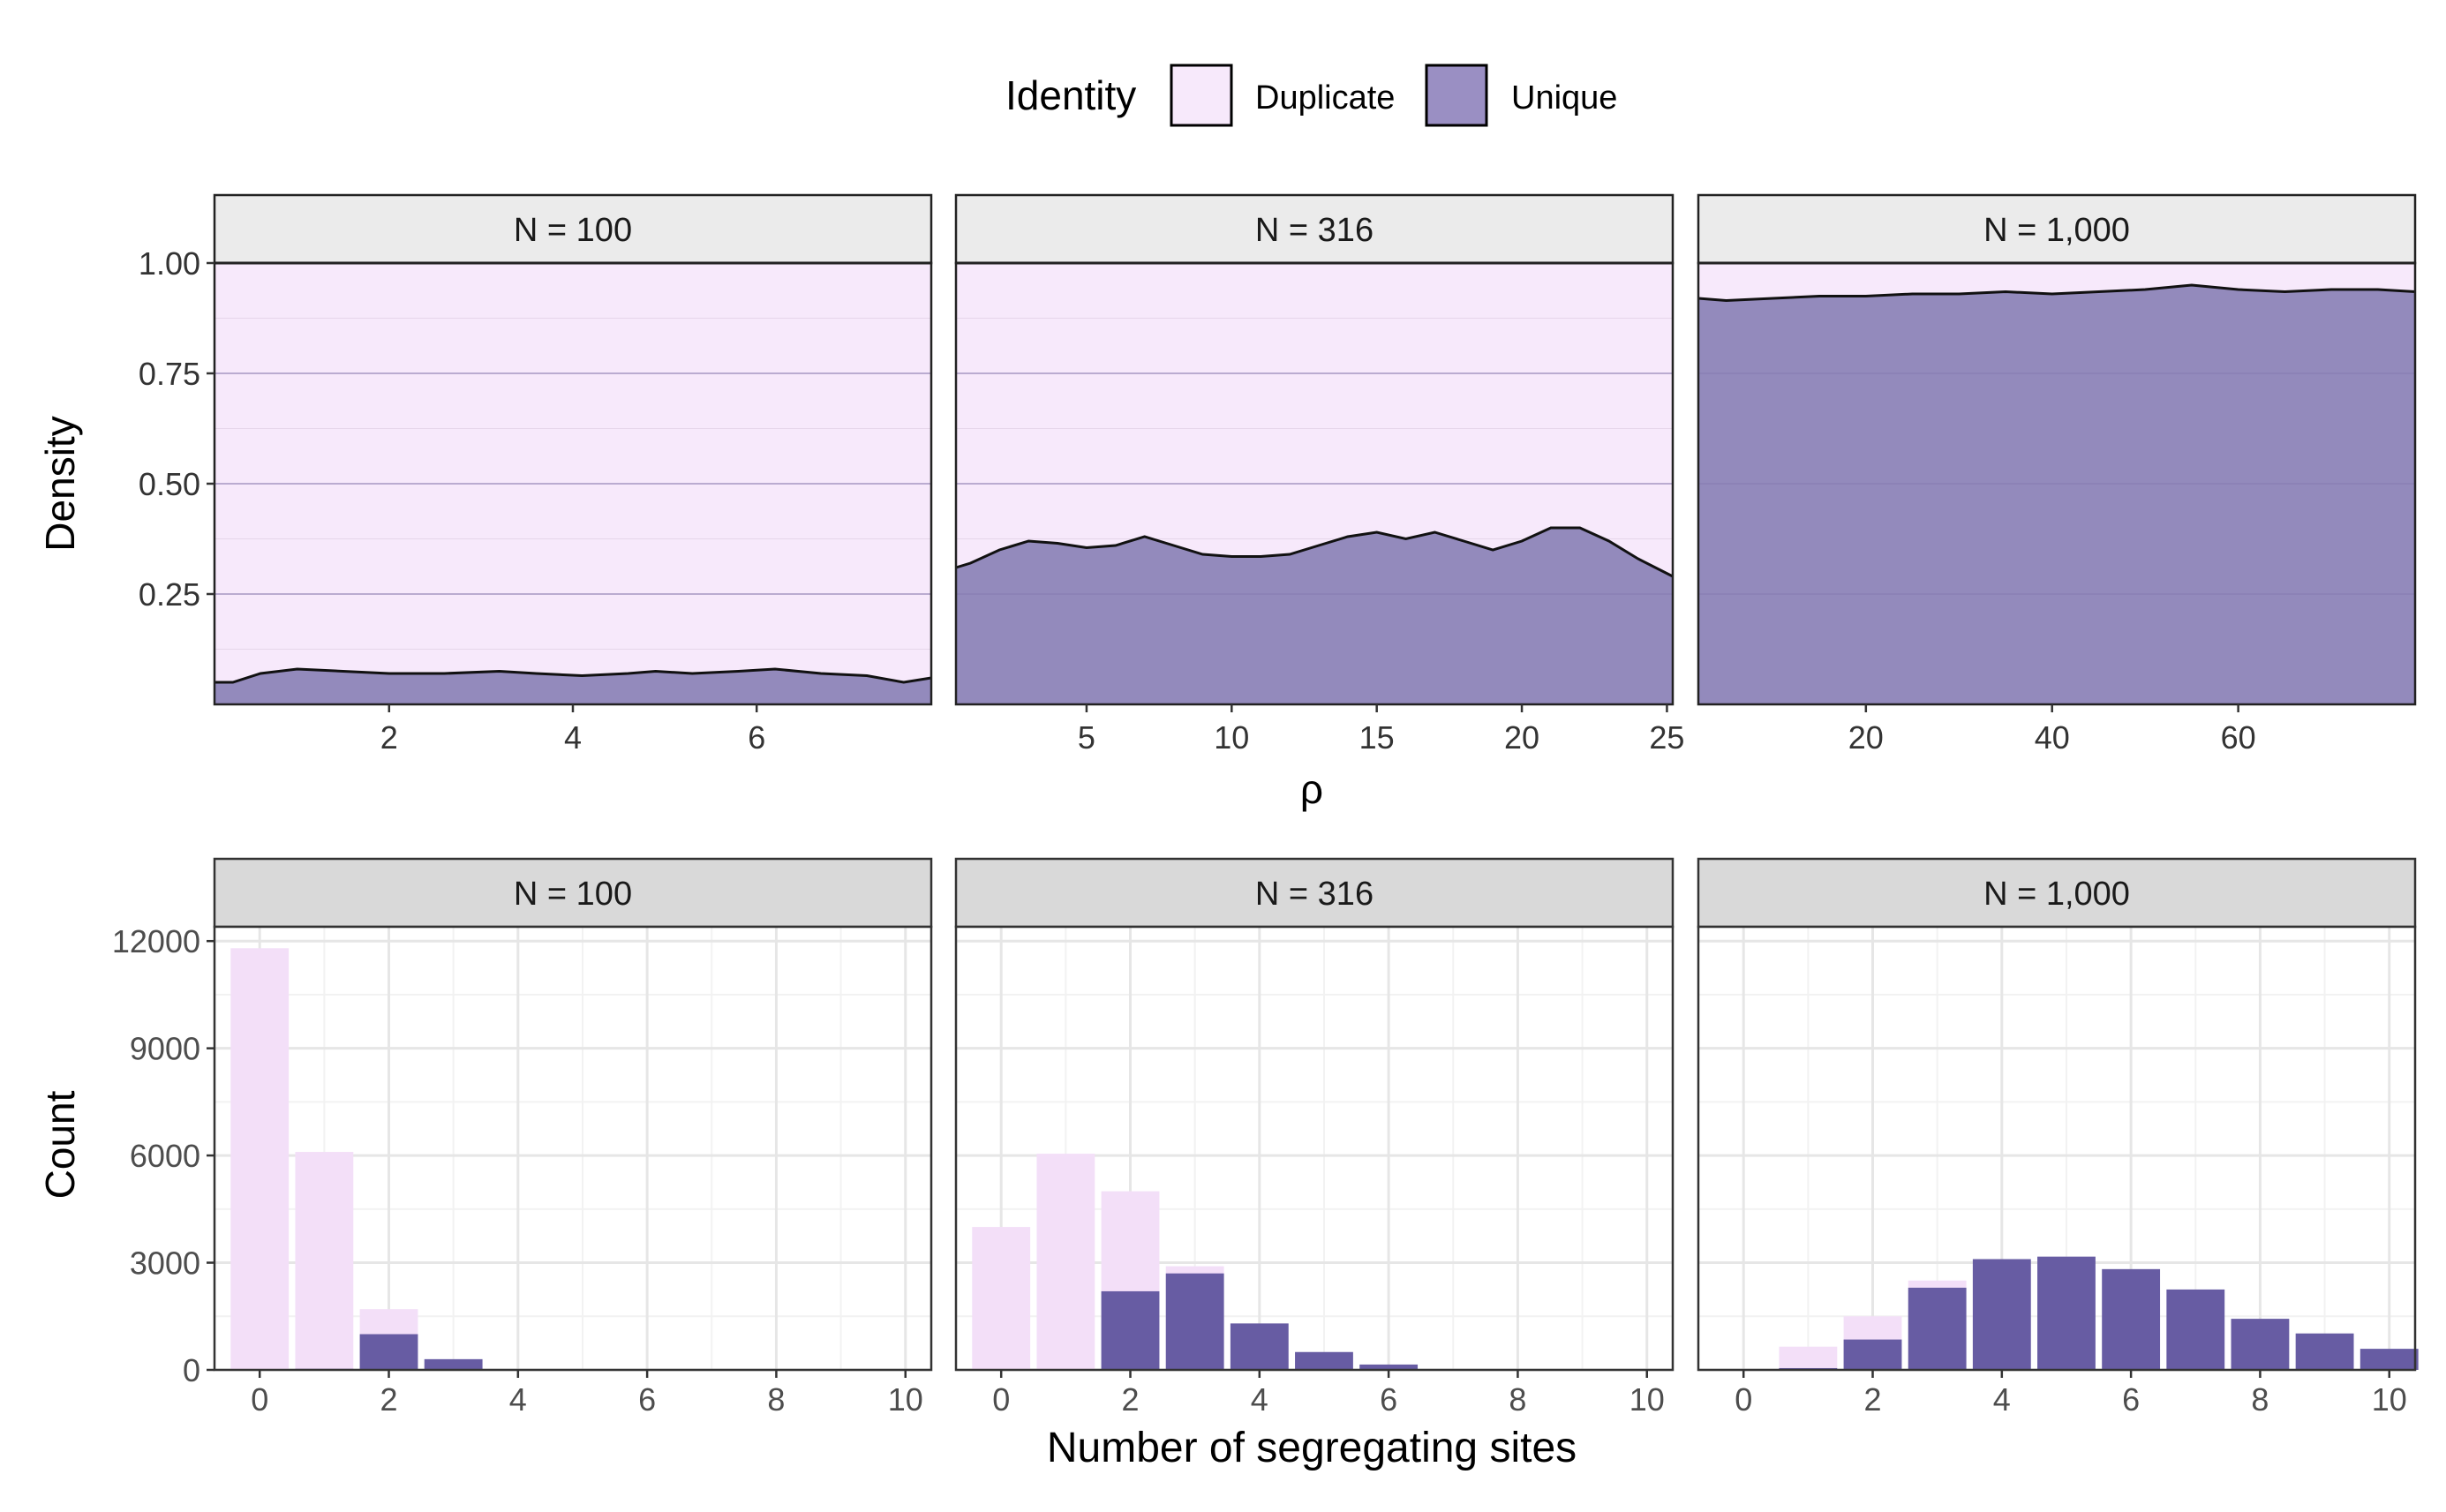 The height and width of the screenshot is (1512, 2446). I want to click on top-x-axis-title: ρ, so click(1311, 789).